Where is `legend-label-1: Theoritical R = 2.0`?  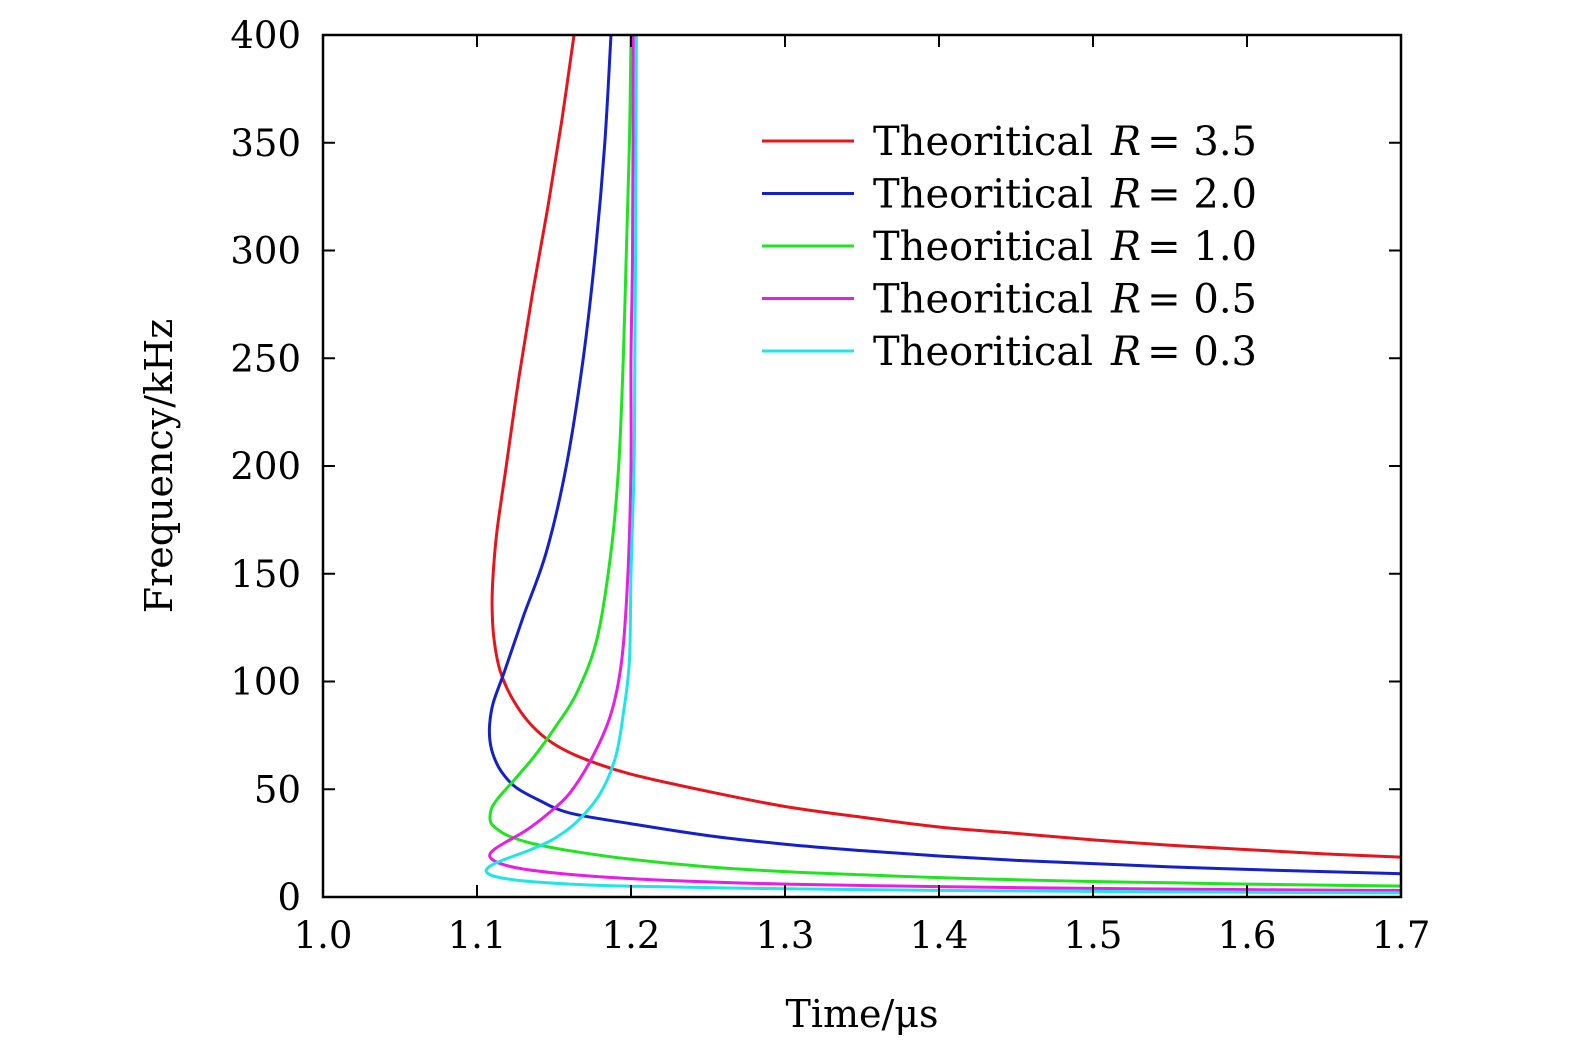 legend-label-1: Theoritical R = 2.0 is located at coordinates (1065, 195).